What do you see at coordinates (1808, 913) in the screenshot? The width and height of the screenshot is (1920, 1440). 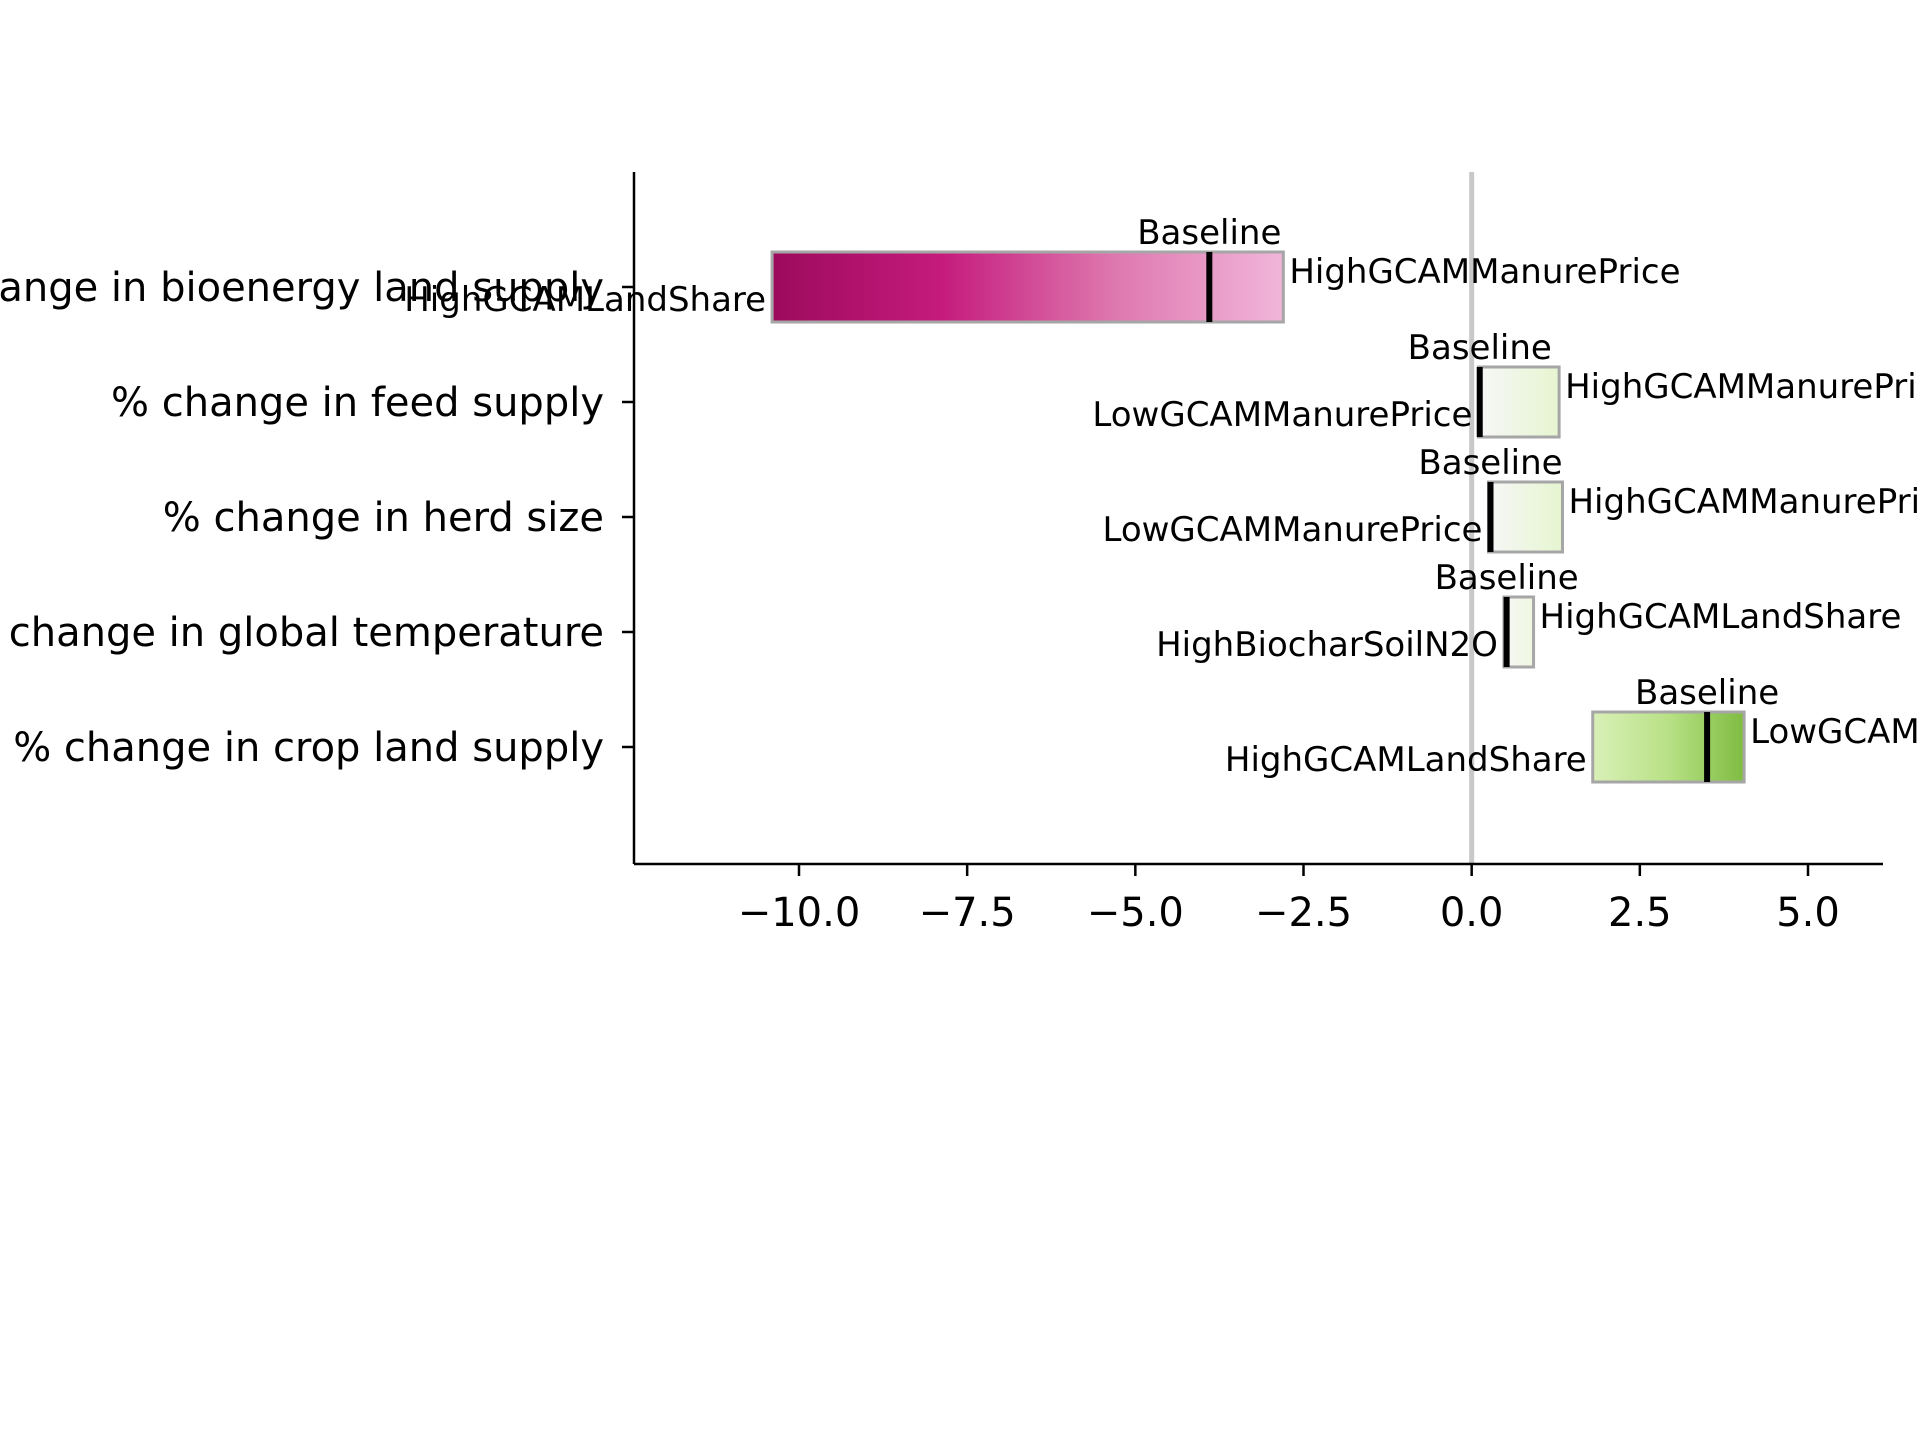 I see `x-tick-label: 5.0` at bounding box center [1808, 913].